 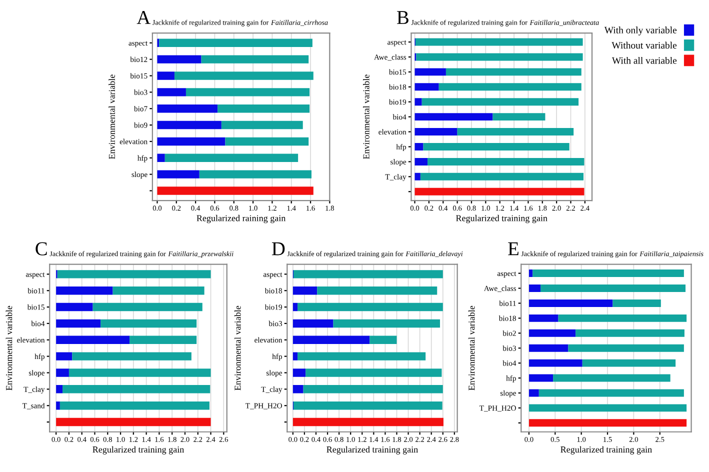 I want to click on text: A, so click(x=143, y=17).